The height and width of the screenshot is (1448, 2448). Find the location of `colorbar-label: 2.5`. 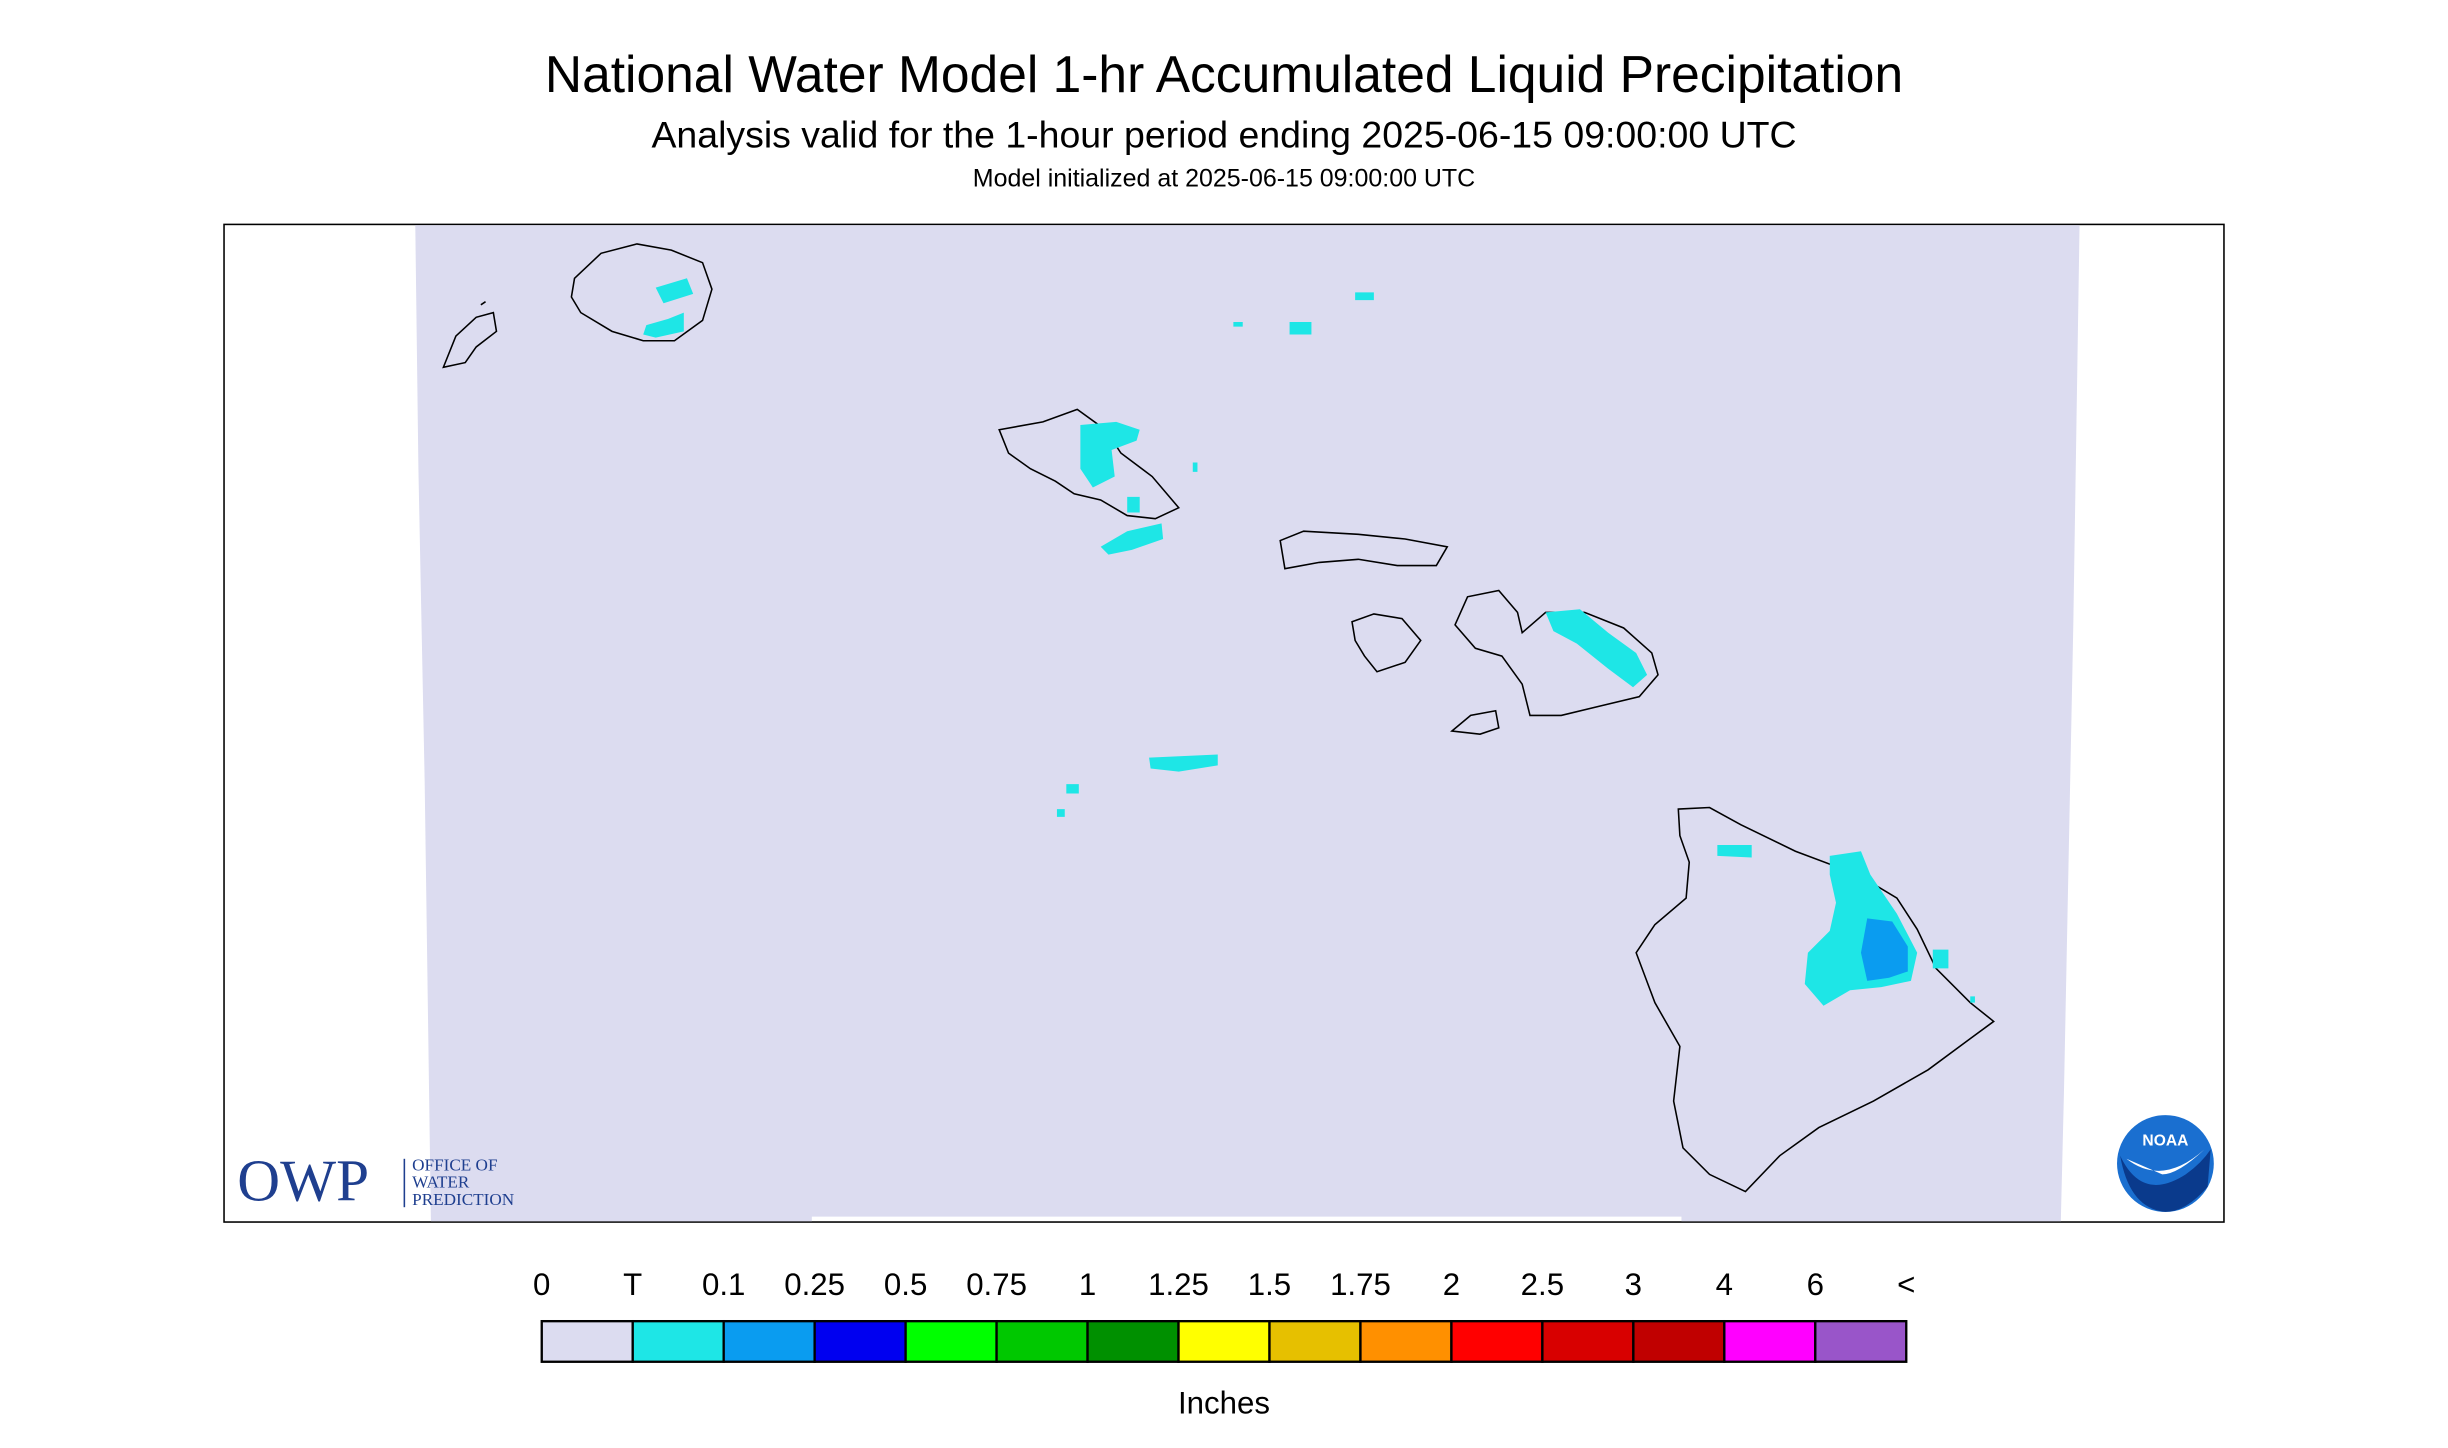

colorbar-label: 2.5 is located at coordinates (1542, 1284).